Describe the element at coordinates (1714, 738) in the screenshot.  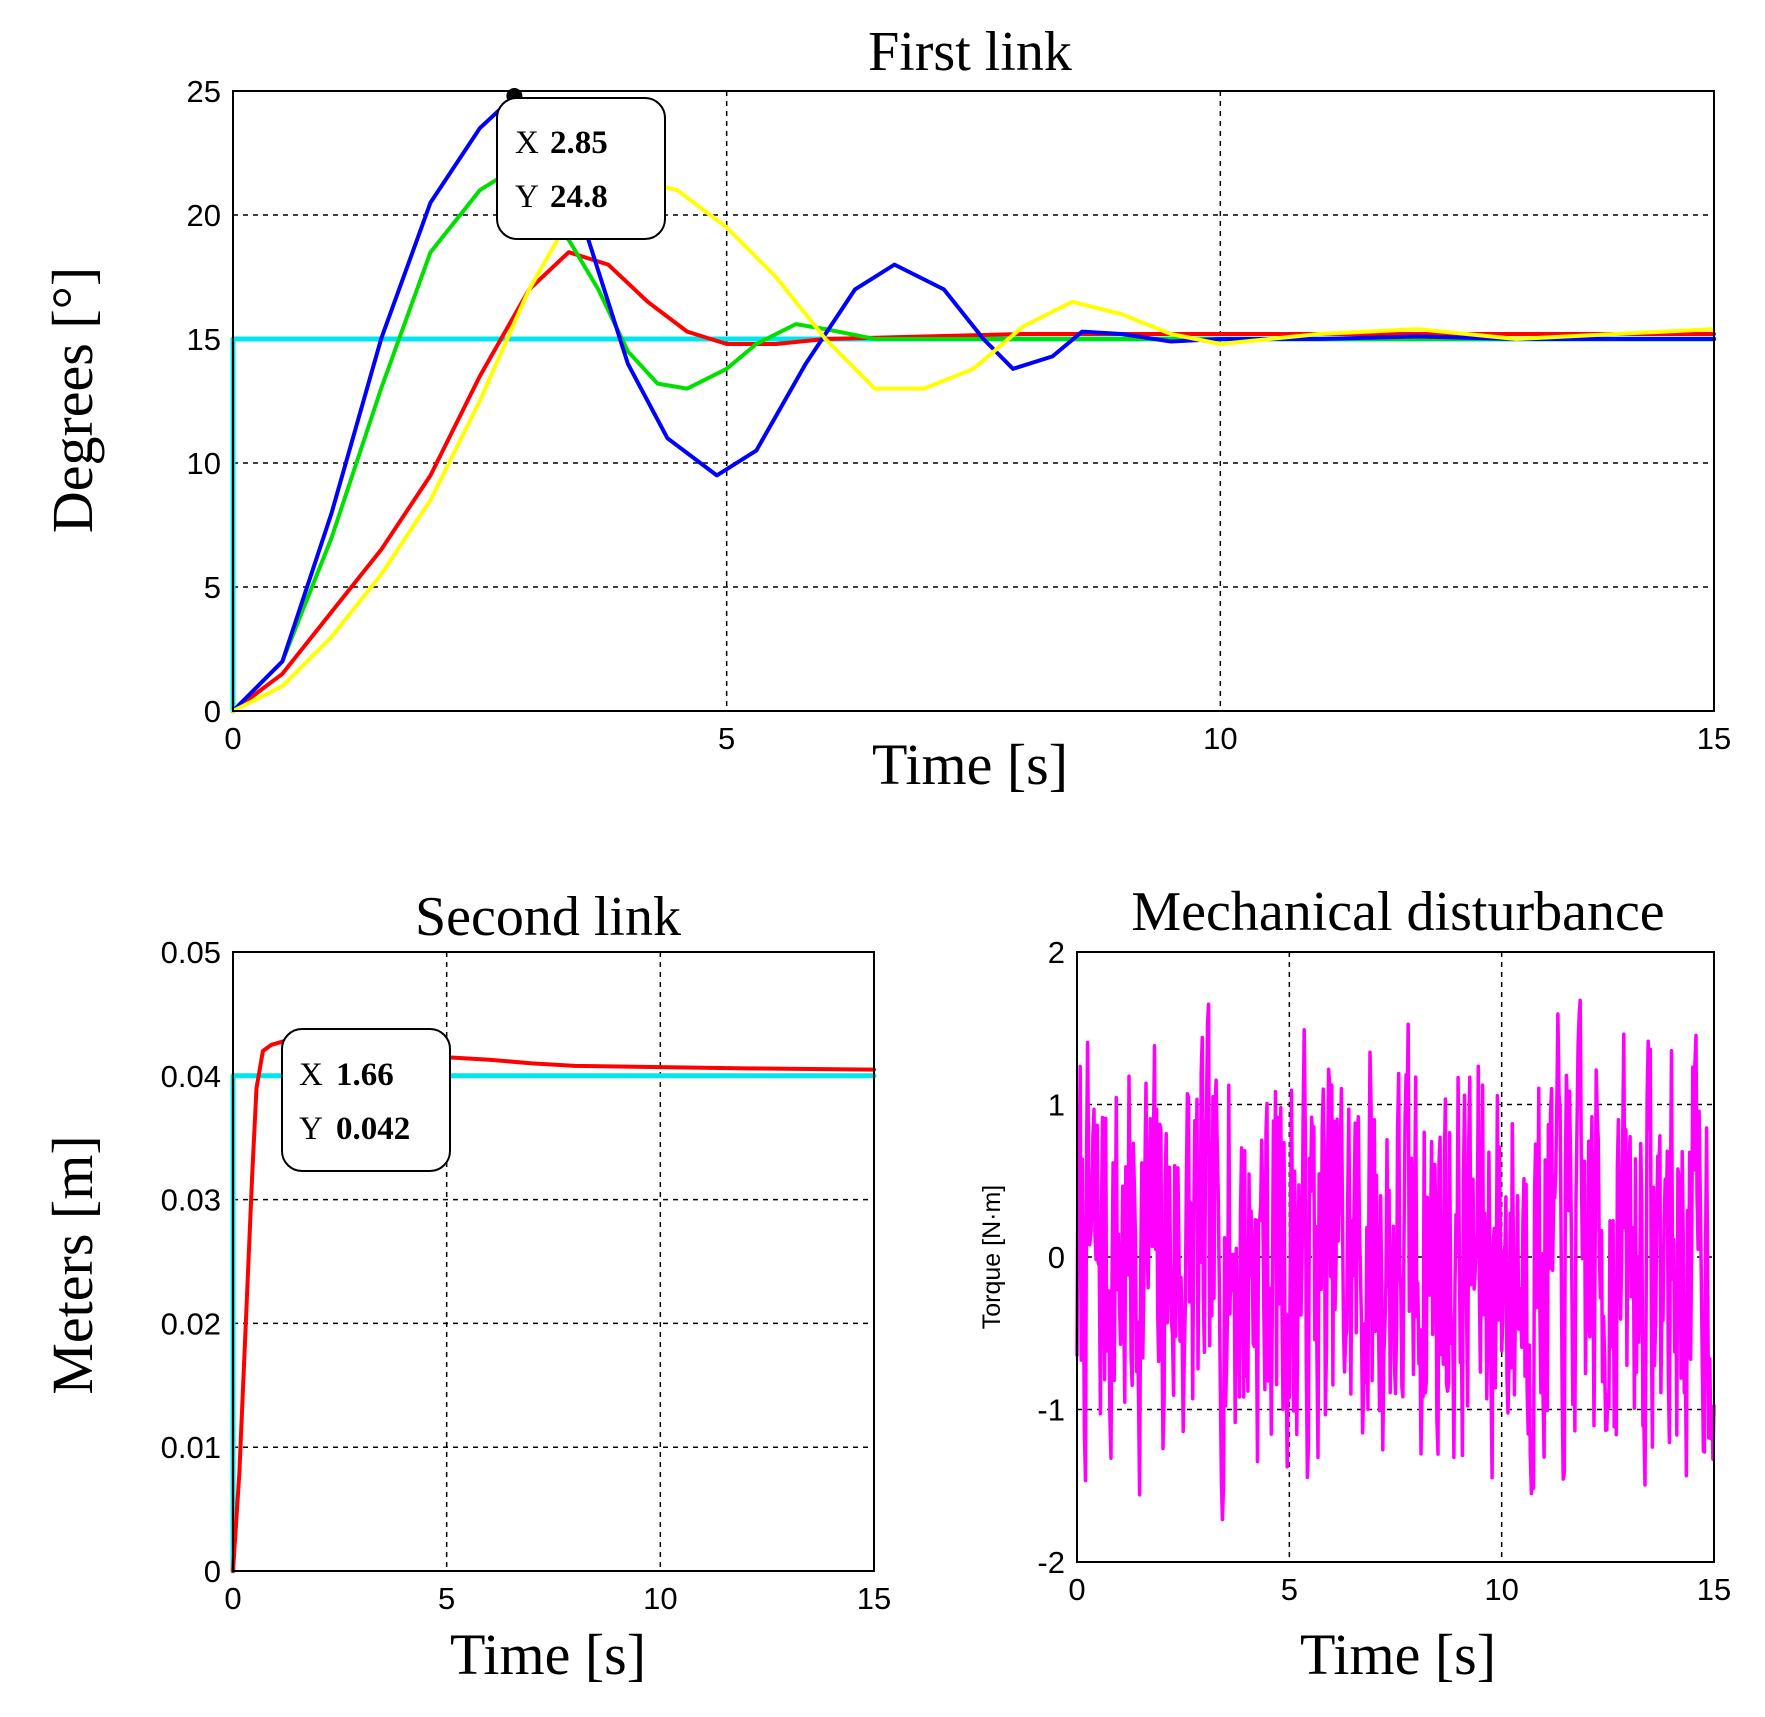
I see `first-link-xtick-label: 15` at that location.